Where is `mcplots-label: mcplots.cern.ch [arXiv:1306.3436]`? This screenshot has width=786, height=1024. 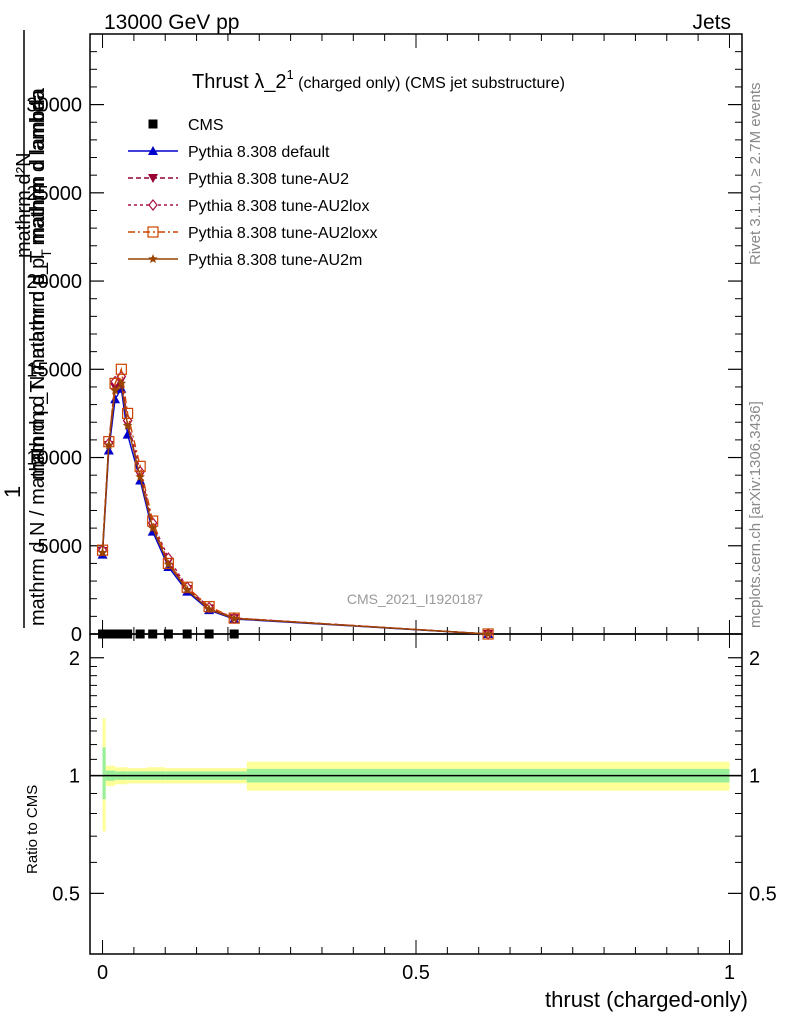
mcplots-label: mcplots.cern.ch [arXiv:1306.3436] is located at coordinates (755, 514).